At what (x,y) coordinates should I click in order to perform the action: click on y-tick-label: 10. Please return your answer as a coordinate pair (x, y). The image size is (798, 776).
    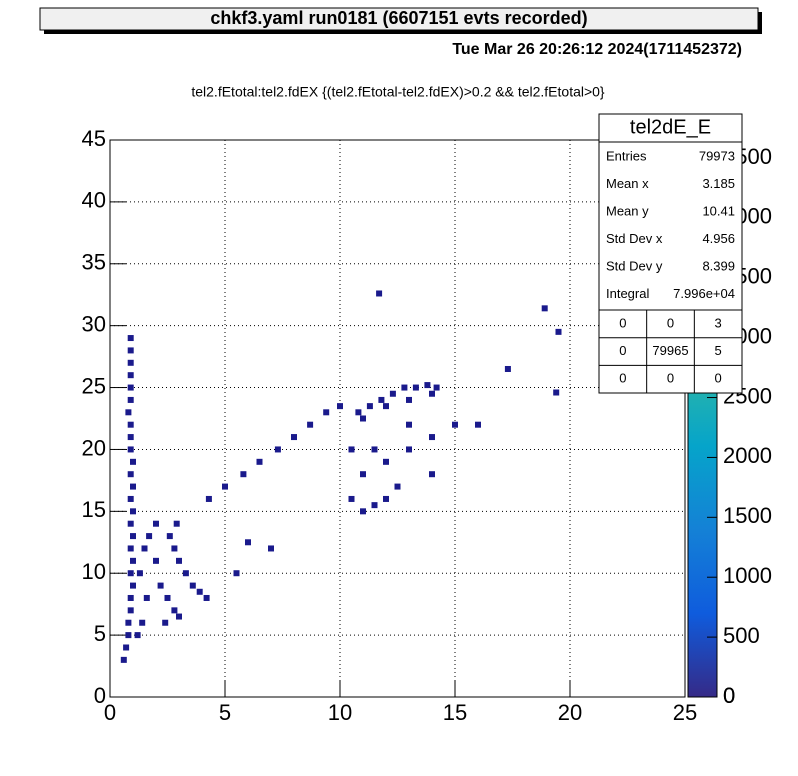
    Looking at the image, I should click on (94, 571).